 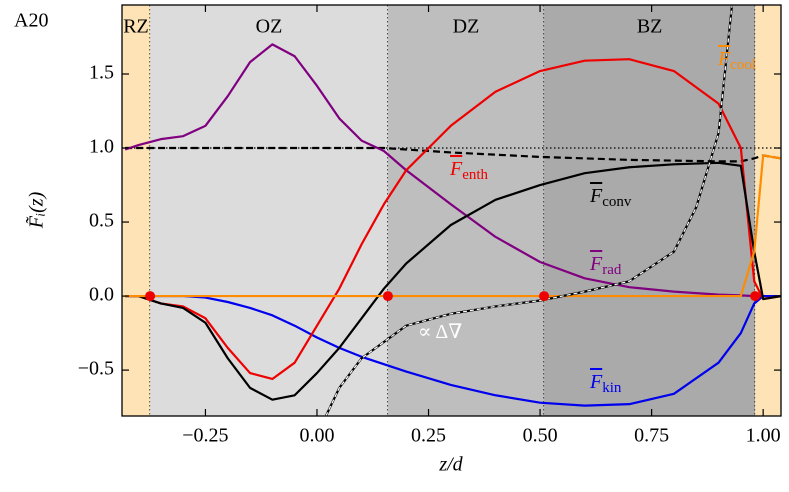 What do you see at coordinates (612, 388) in the screenshot?
I see `series-label-sub: kin` at bounding box center [612, 388].